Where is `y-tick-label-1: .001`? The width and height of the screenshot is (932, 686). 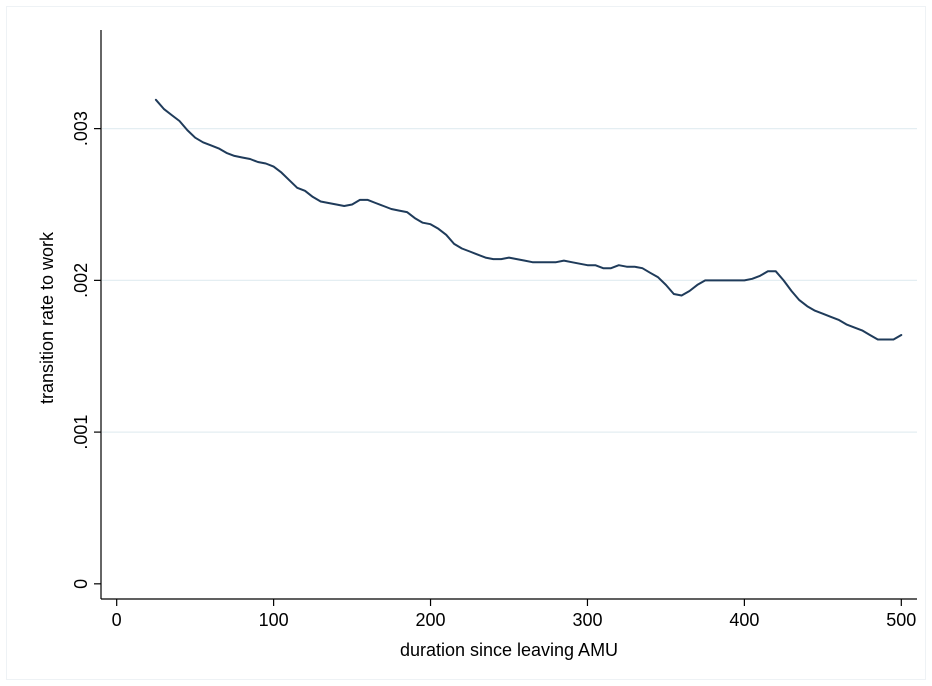 y-tick-label-1: .001 is located at coordinates (81, 432).